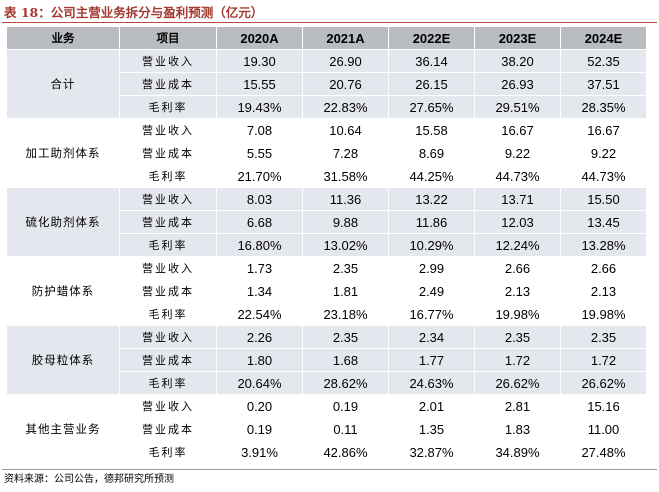 This screenshot has width=659, height=492. What do you see at coordinates (431, 291) in the screenshot?
I see `value-cell: 2.49` at bounding box center [431, 291].